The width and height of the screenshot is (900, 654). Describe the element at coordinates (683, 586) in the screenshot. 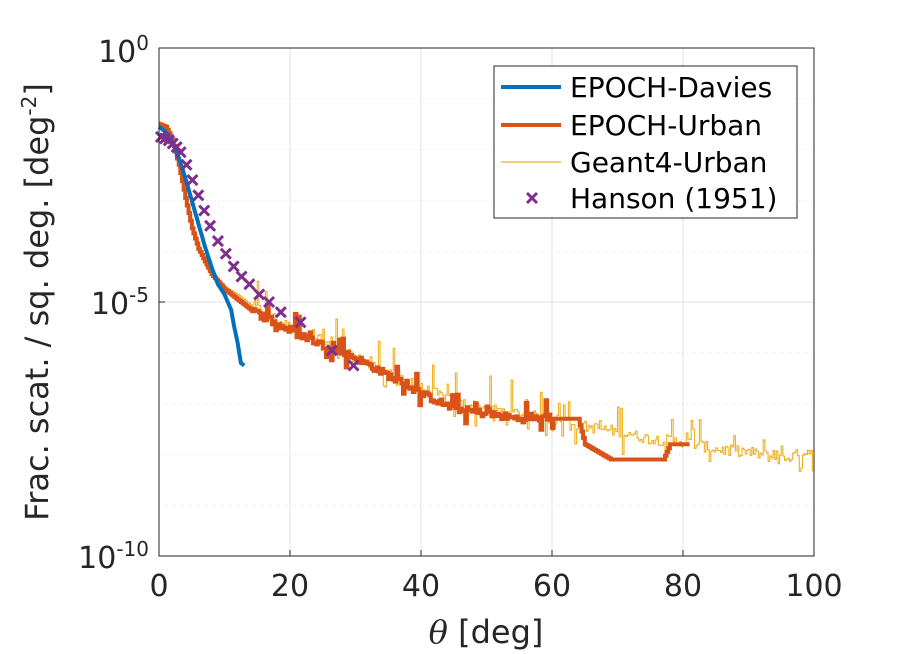

I see `x-tick-label: 80` at that location.